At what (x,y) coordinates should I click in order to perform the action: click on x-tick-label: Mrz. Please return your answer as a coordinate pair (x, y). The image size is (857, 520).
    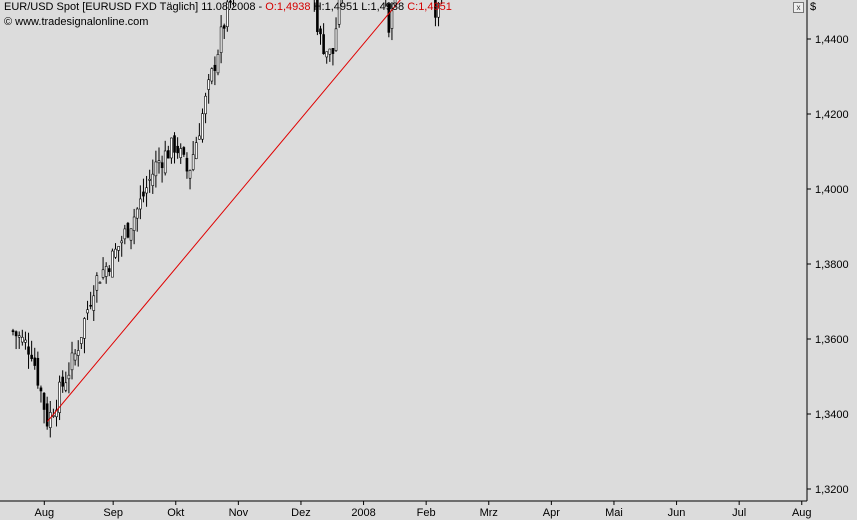
    Looking at the image, I should click on (489, 513).